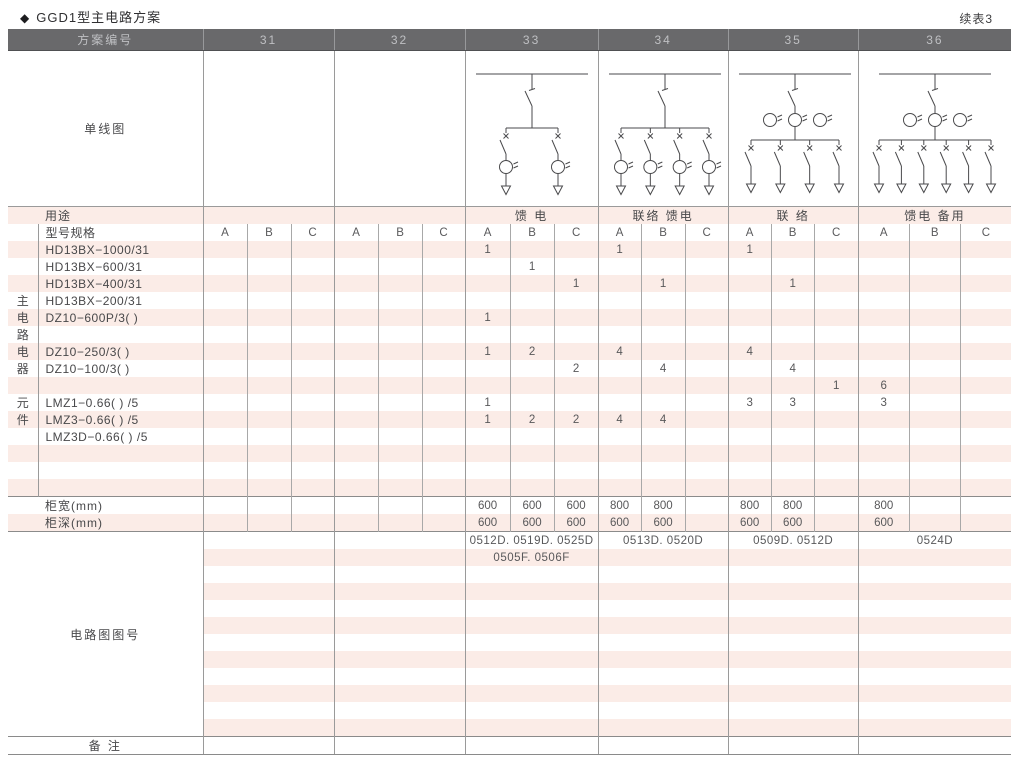 The image size is (1013, 764). I want to click on spec-row: 型号规格 A B C A B C A B C A B C A B C A B C, so click(510, 232).